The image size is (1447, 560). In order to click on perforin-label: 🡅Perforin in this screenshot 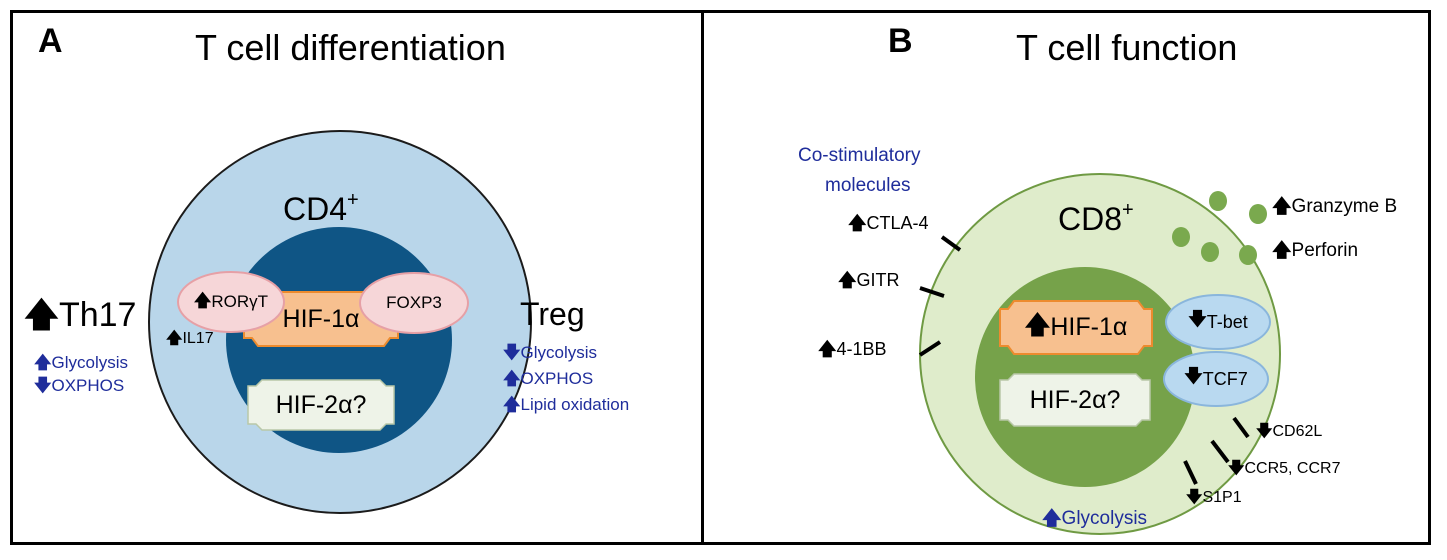, I will do `click(1315, 250)`.